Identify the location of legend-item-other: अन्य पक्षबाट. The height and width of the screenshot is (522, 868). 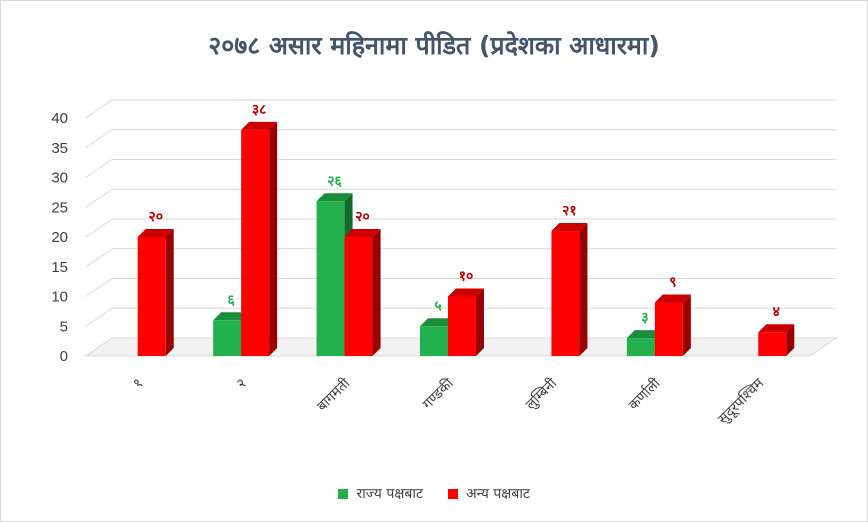
(489, 493).